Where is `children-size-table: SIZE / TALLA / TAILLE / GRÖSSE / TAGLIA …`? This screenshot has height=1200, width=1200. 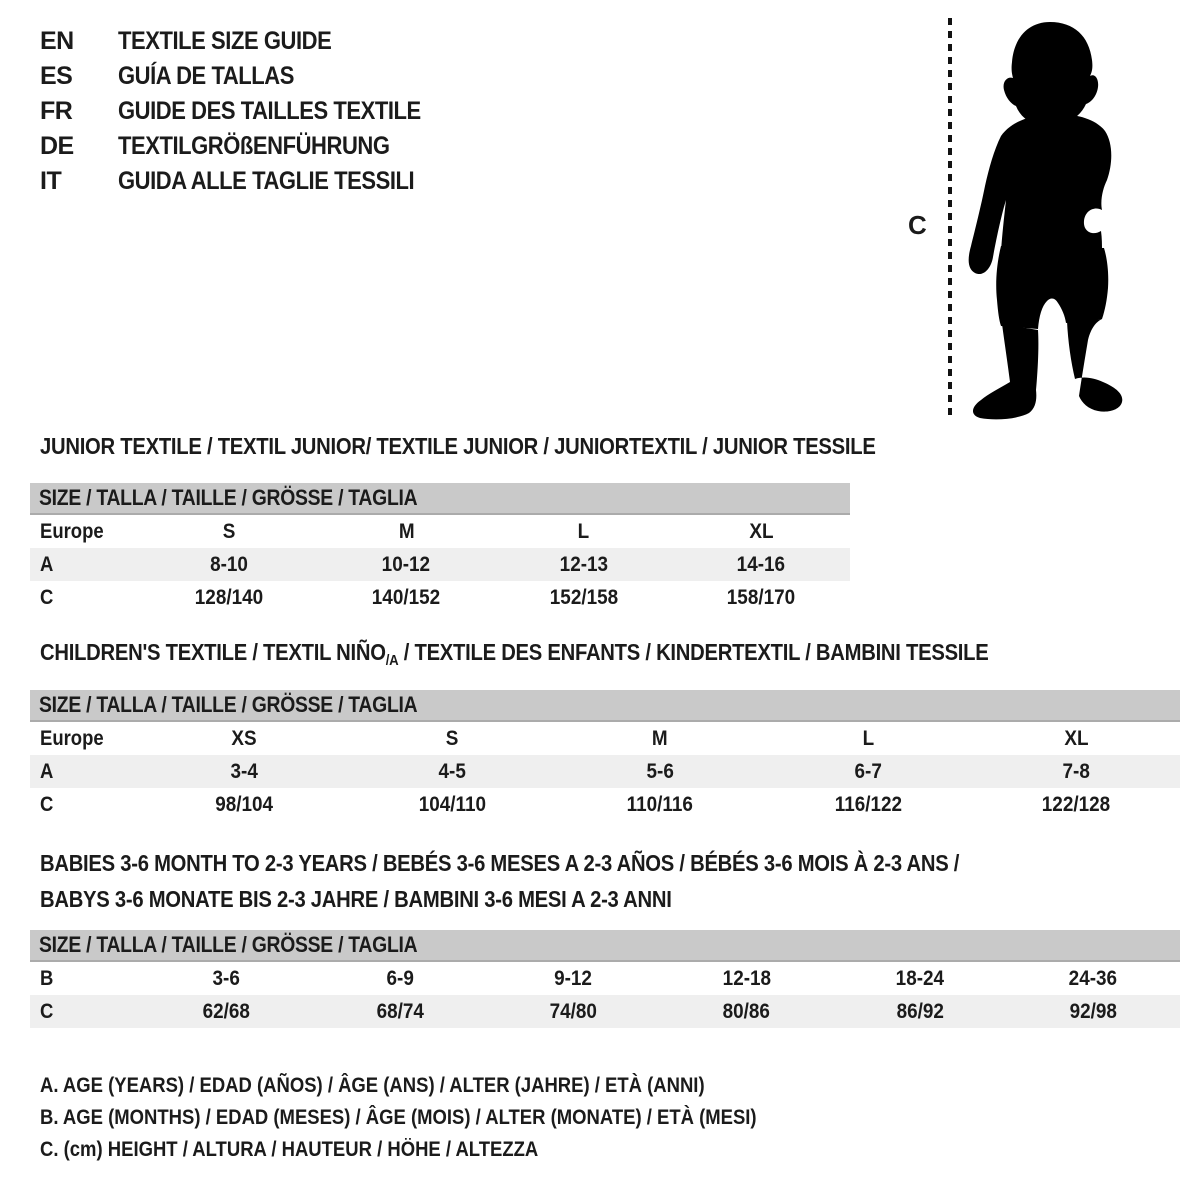
children-size-table: SIZE / TALLA / TAILLE / GRÖSSE / TAGLIA … is located at coordinates (605, 755).